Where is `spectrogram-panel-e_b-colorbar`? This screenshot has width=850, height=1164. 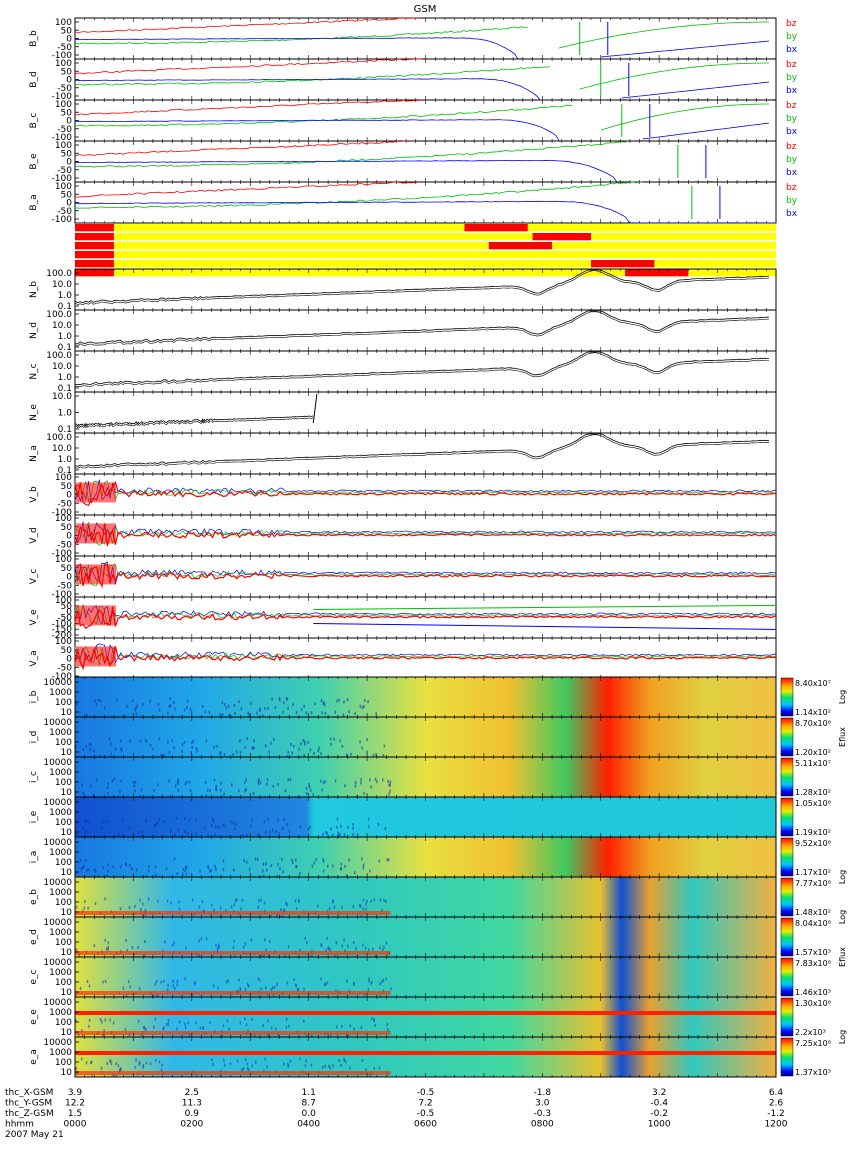
spectrogram-panel-e_b-colorbar is located at coordinates (787, 897).